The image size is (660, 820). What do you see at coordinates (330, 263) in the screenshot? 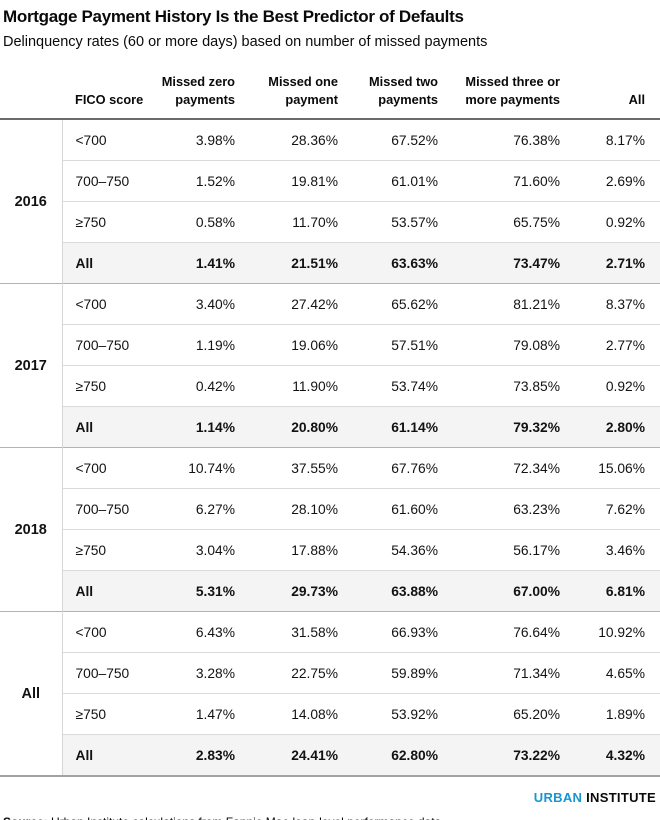
I see `summary-row: All 1.41% 21.51% 63.63% 73.47% 2.71%` at bounding box center [330, 263].